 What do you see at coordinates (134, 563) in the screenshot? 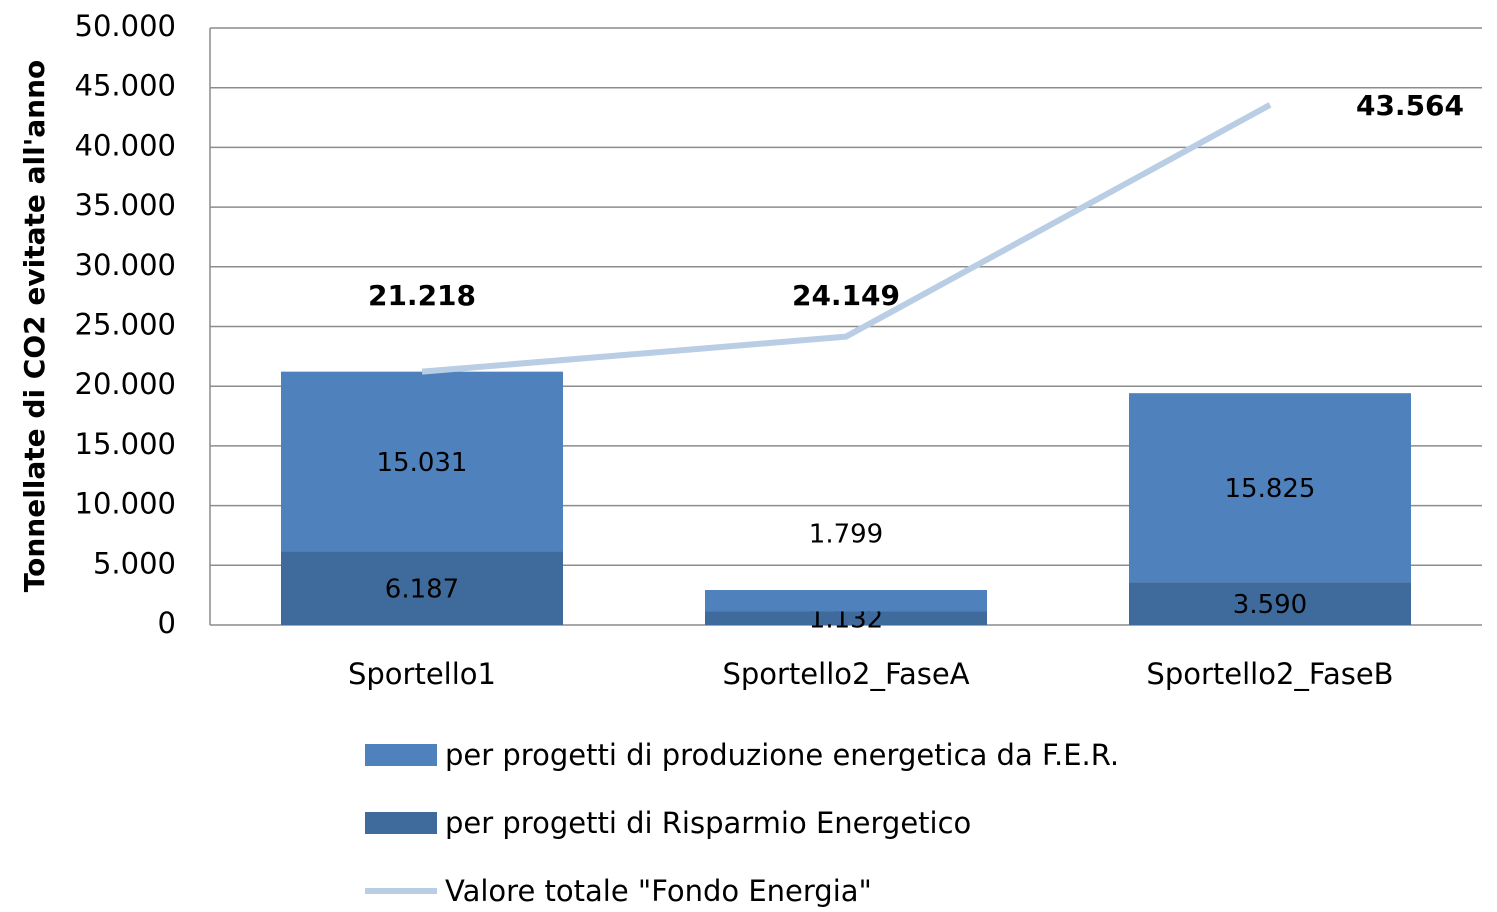
I see `y-tick-label: 5.000` at bounding box center [134, 563].